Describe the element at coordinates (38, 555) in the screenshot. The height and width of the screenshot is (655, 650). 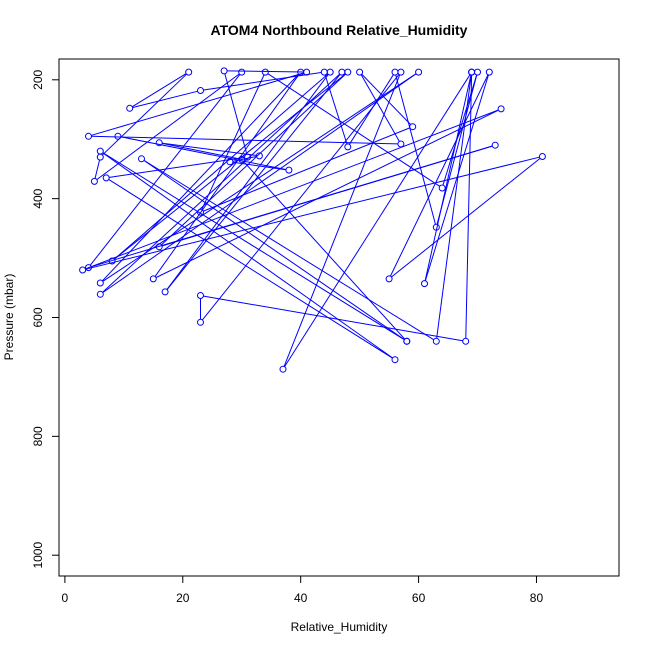
I see `y-tick-label: 1000` at that location.